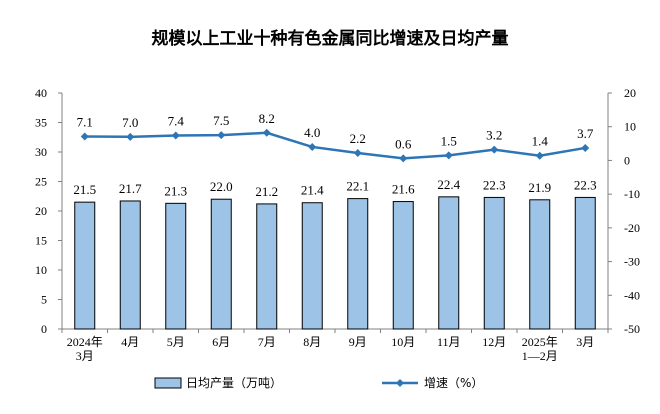  Describe the element at coordinates (44, 329) in the screenshot. I see `left-tick-label: 0` at that location.